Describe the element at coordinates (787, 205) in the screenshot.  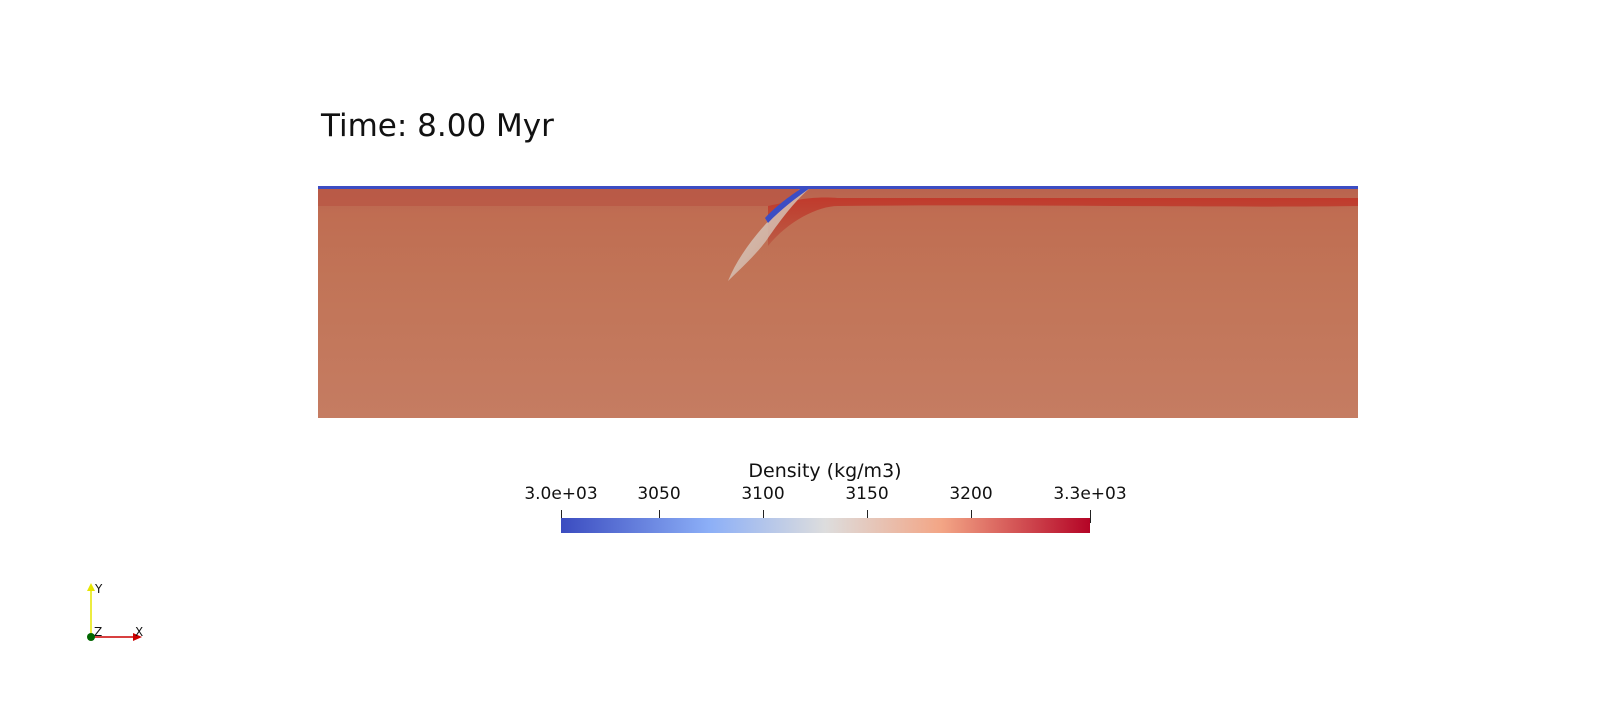
I see `subducting-crust` at that location.